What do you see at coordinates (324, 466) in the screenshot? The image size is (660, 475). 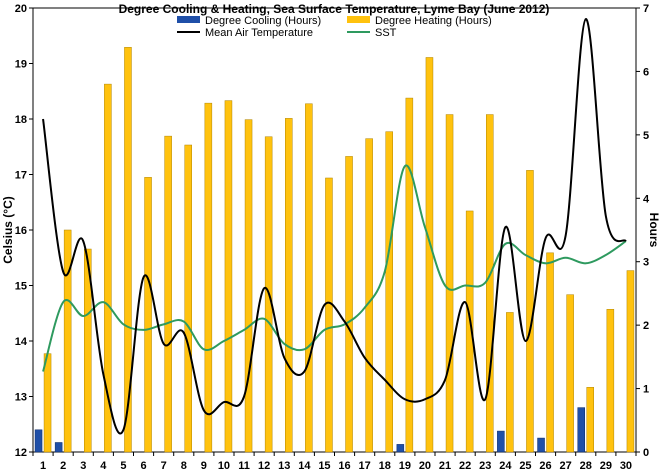 I see `x-tick-label: 15` at bounding box center [324, 466].